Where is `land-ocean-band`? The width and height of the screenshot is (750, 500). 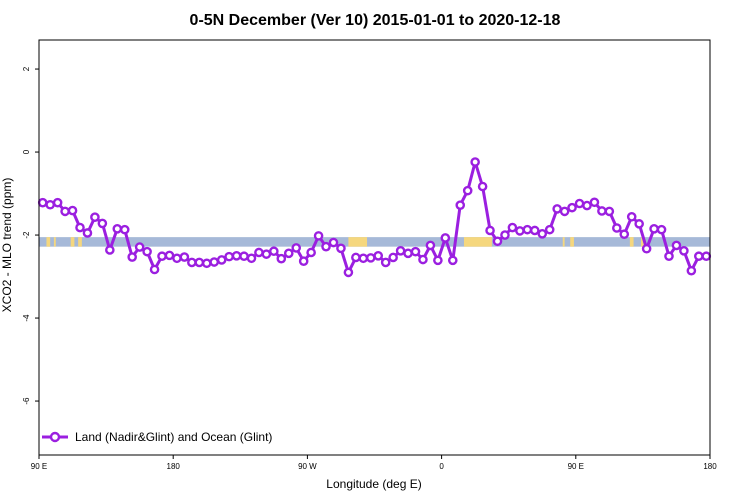
land-ocean-band is located at coordinates (374, 242).